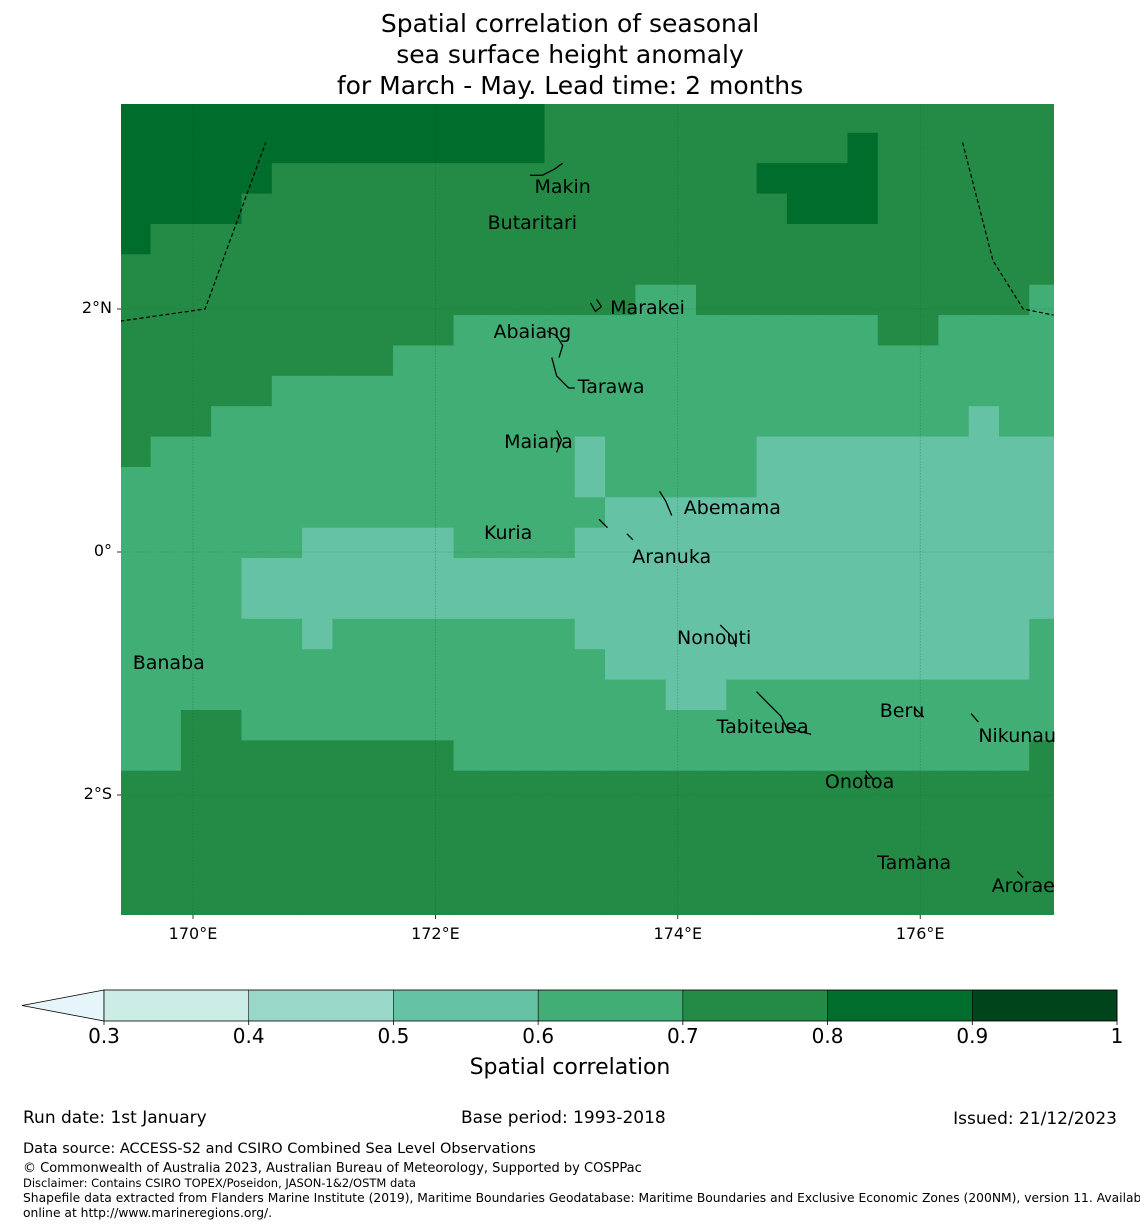 The width and height of the screenshot is (1140, 1230). I want to click on run-date: Run date: 1st January, so click(115, 1118).